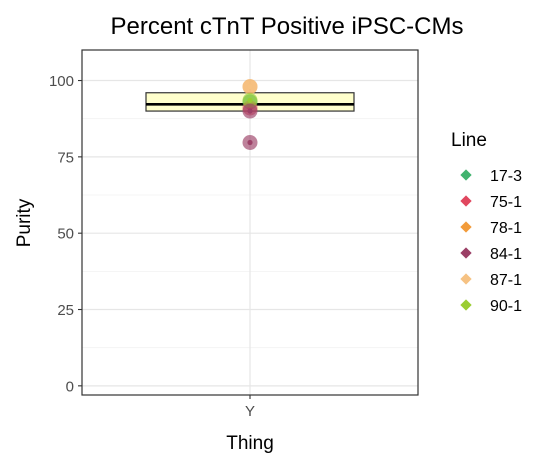 The height and width of the screenshot is (471, 553). Describe the element at coordinates (70, 386) in the screenshot. I see `y-tick-label: 0` at that location.